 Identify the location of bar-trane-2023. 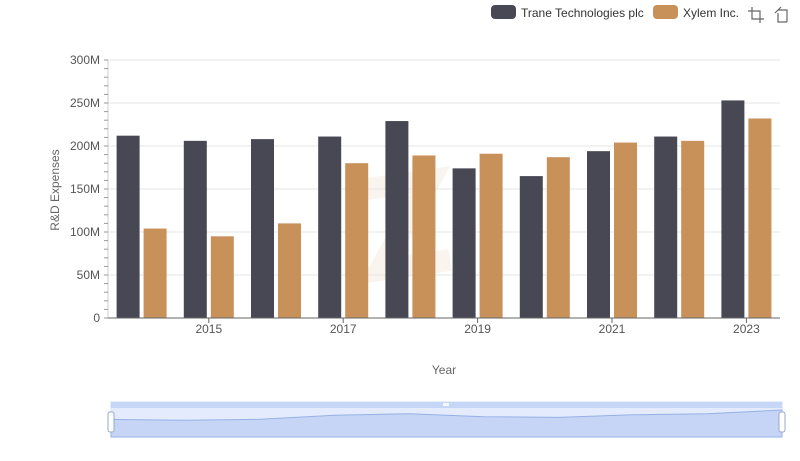
(733, 209).